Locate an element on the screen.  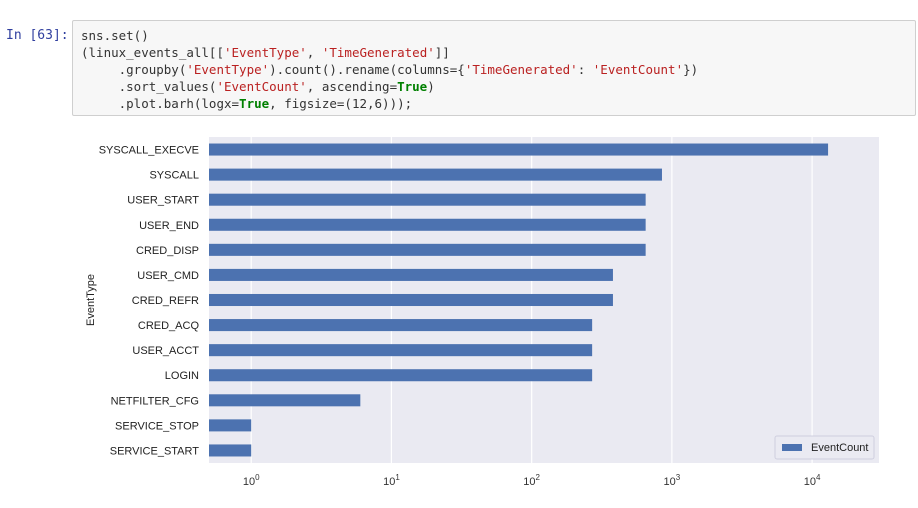
x-tick-label: 10¹ is located at coordinates (391, 480).